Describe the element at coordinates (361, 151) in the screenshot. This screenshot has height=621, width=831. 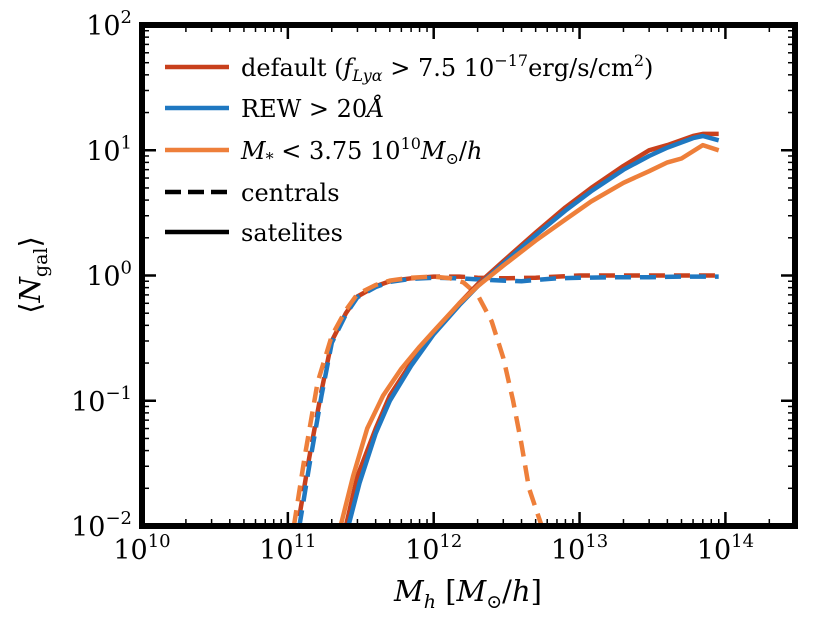
I see `legend-label-mstar: M* < 3.75 1010M⊙/h` at that location.